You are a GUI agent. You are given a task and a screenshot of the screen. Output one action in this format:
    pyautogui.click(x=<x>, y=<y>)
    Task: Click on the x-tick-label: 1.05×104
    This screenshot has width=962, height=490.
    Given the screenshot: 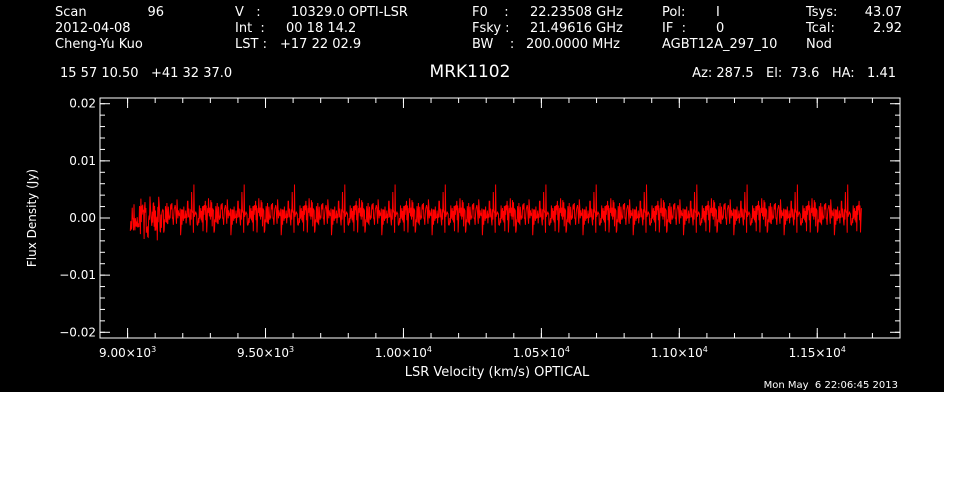 What is the action you would take?
    pyautogui.click(x=541, y=352)
    